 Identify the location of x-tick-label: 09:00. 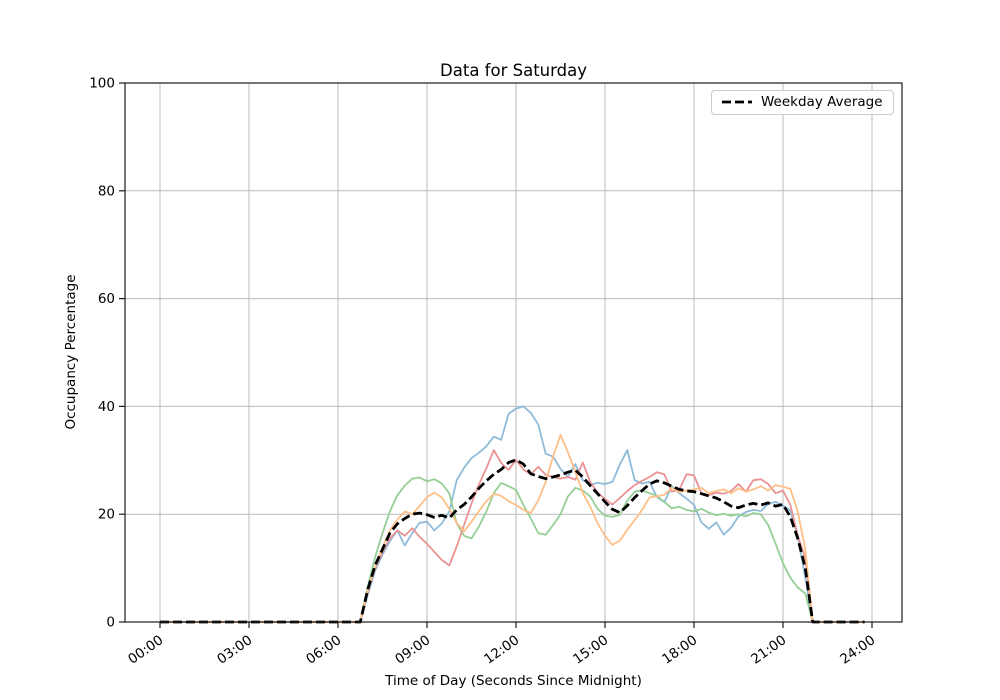
(412, 649).